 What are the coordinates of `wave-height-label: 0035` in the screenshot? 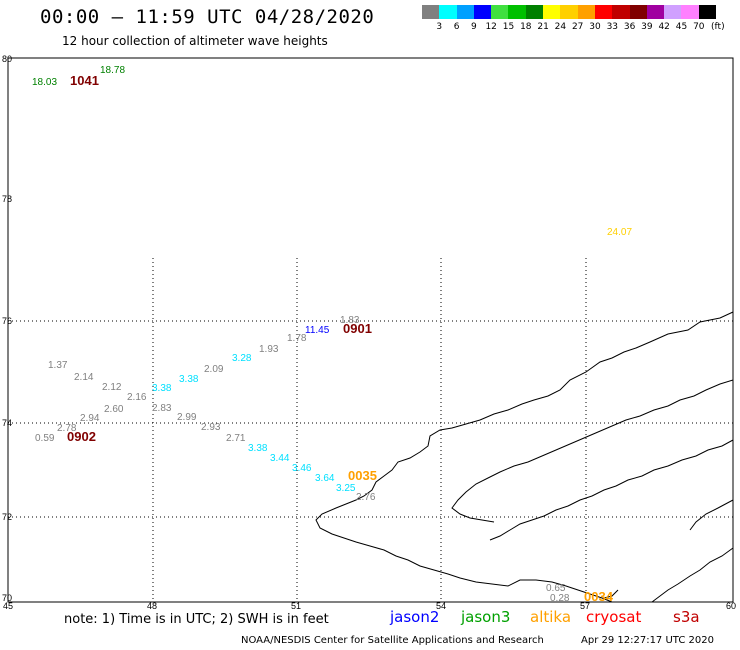 It's located at (362, 475).